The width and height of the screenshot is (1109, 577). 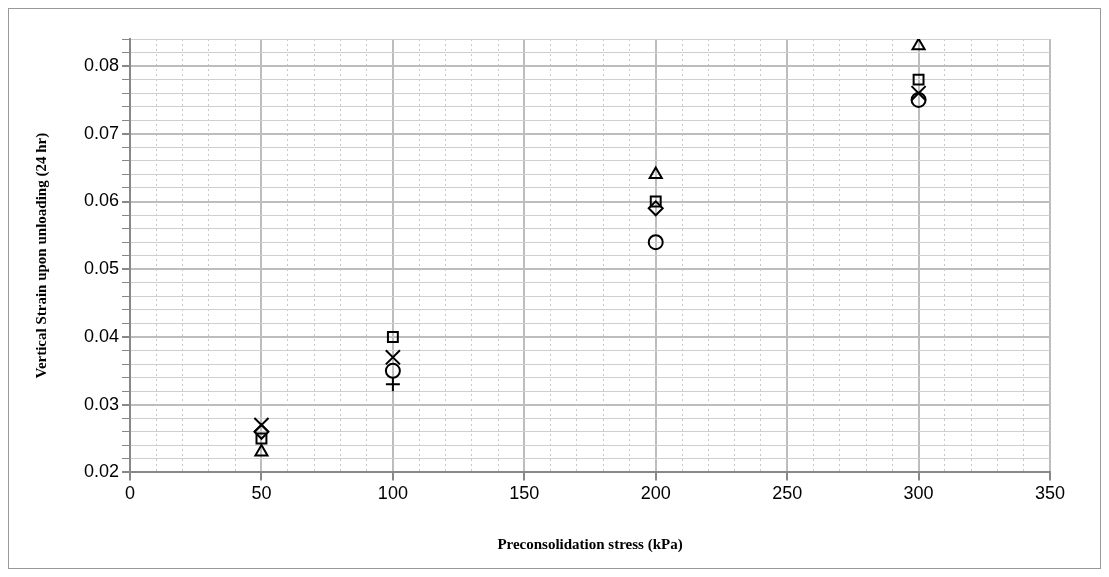 I want to click on x-tick-label: 100, so click(x=392, y=493).